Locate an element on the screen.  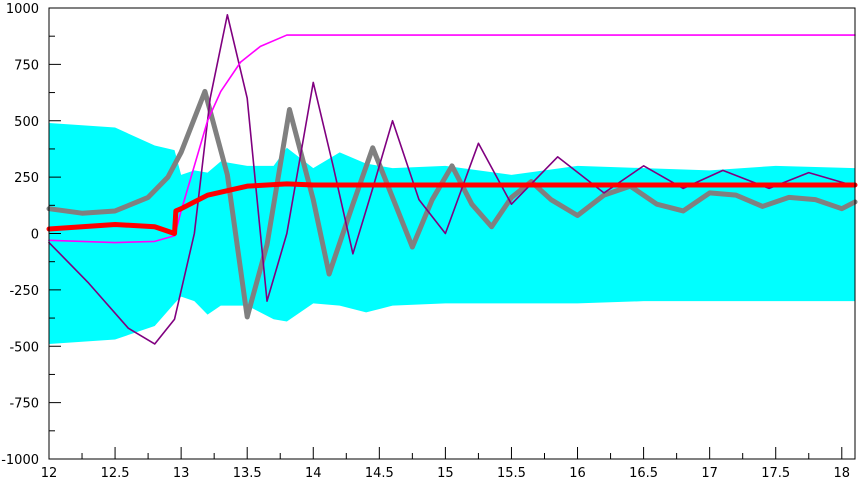
y-tick-label: 1000 is located at coordinates (22, 9).